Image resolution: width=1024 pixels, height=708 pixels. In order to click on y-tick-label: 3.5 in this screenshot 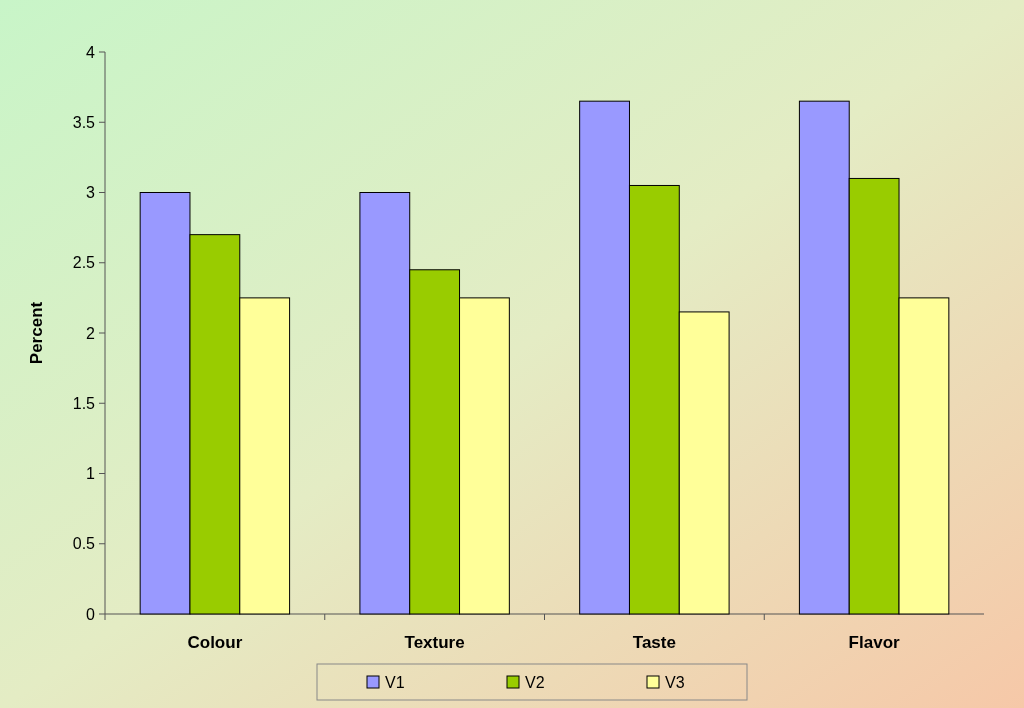, I will do `click(84, 122)`.